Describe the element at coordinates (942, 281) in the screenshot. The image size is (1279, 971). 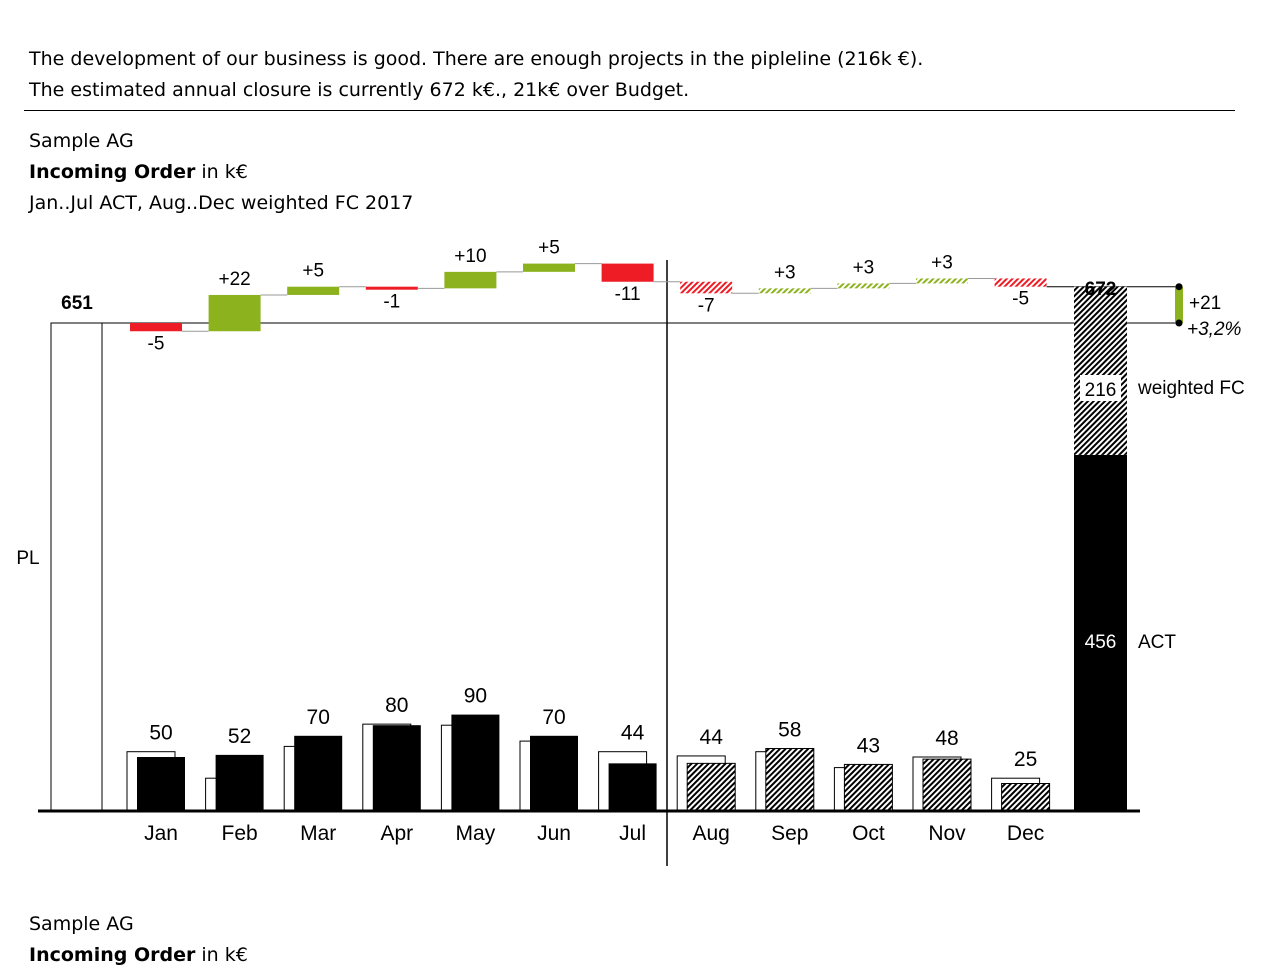
I see `variance-bar-nov` at that location.